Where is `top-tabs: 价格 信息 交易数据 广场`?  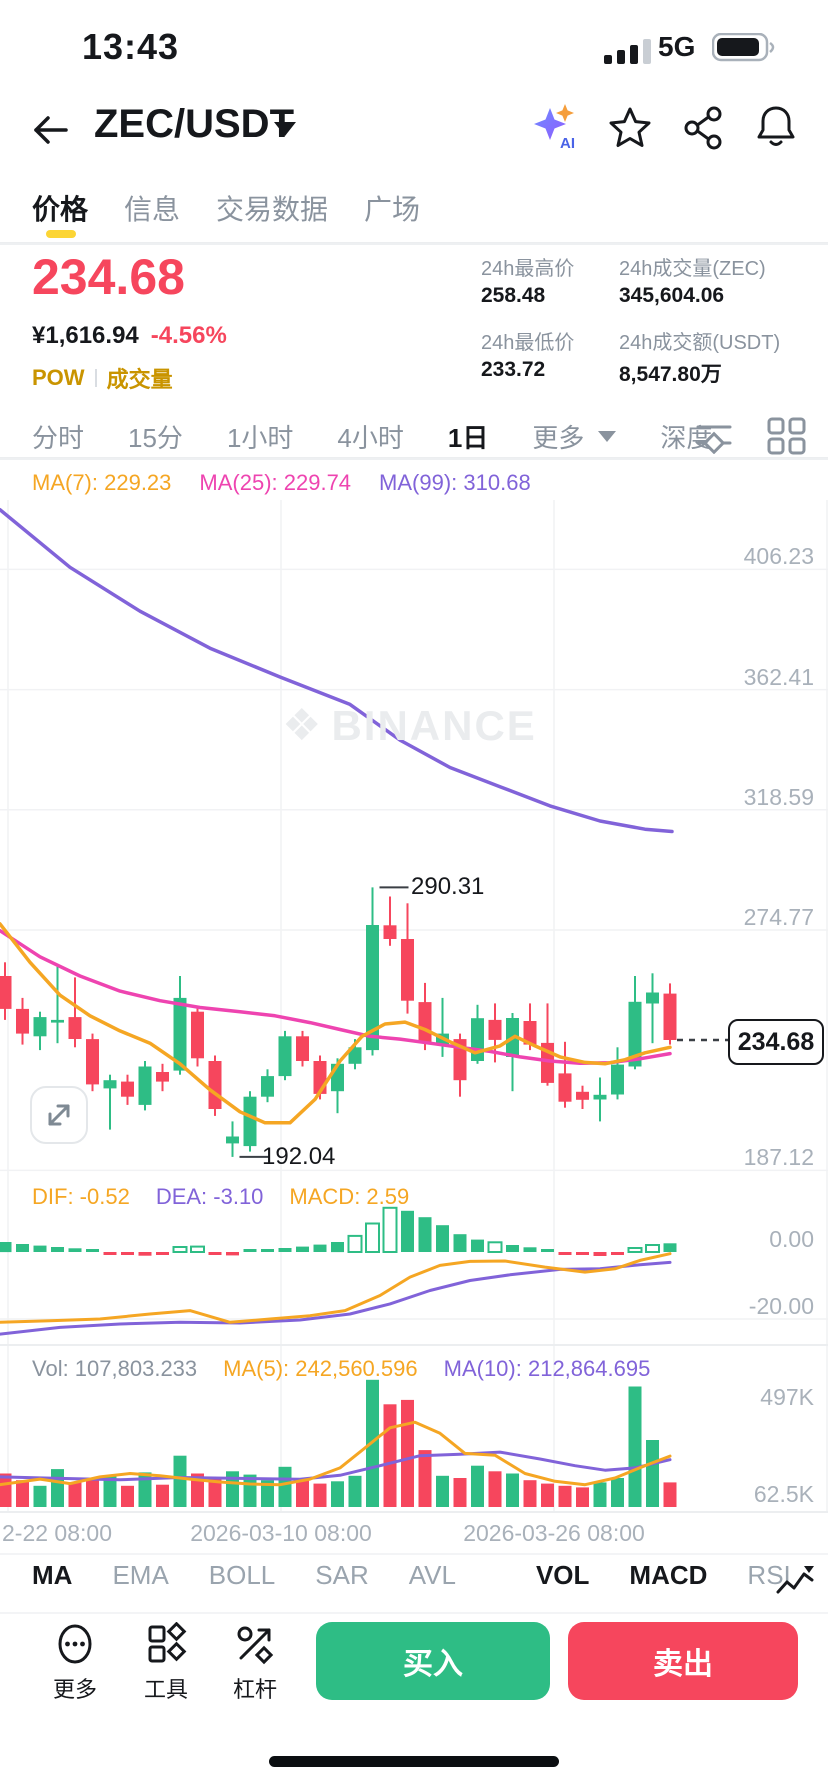 top-tabs: 价格 信息 交易数据 广场 is located at coordinates (226, 208).